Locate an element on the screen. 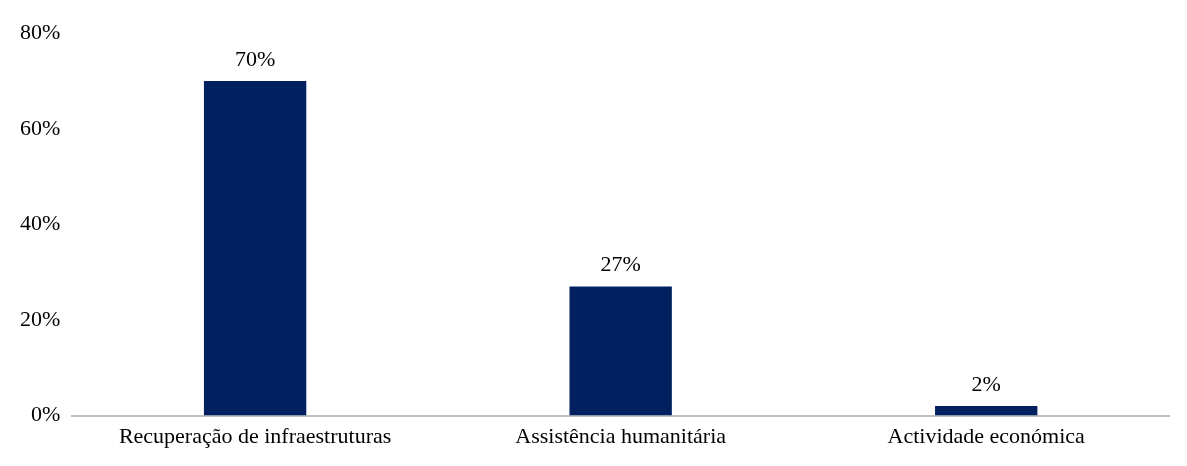  y-tick-label: 40% is located at coordinates (40, 223).